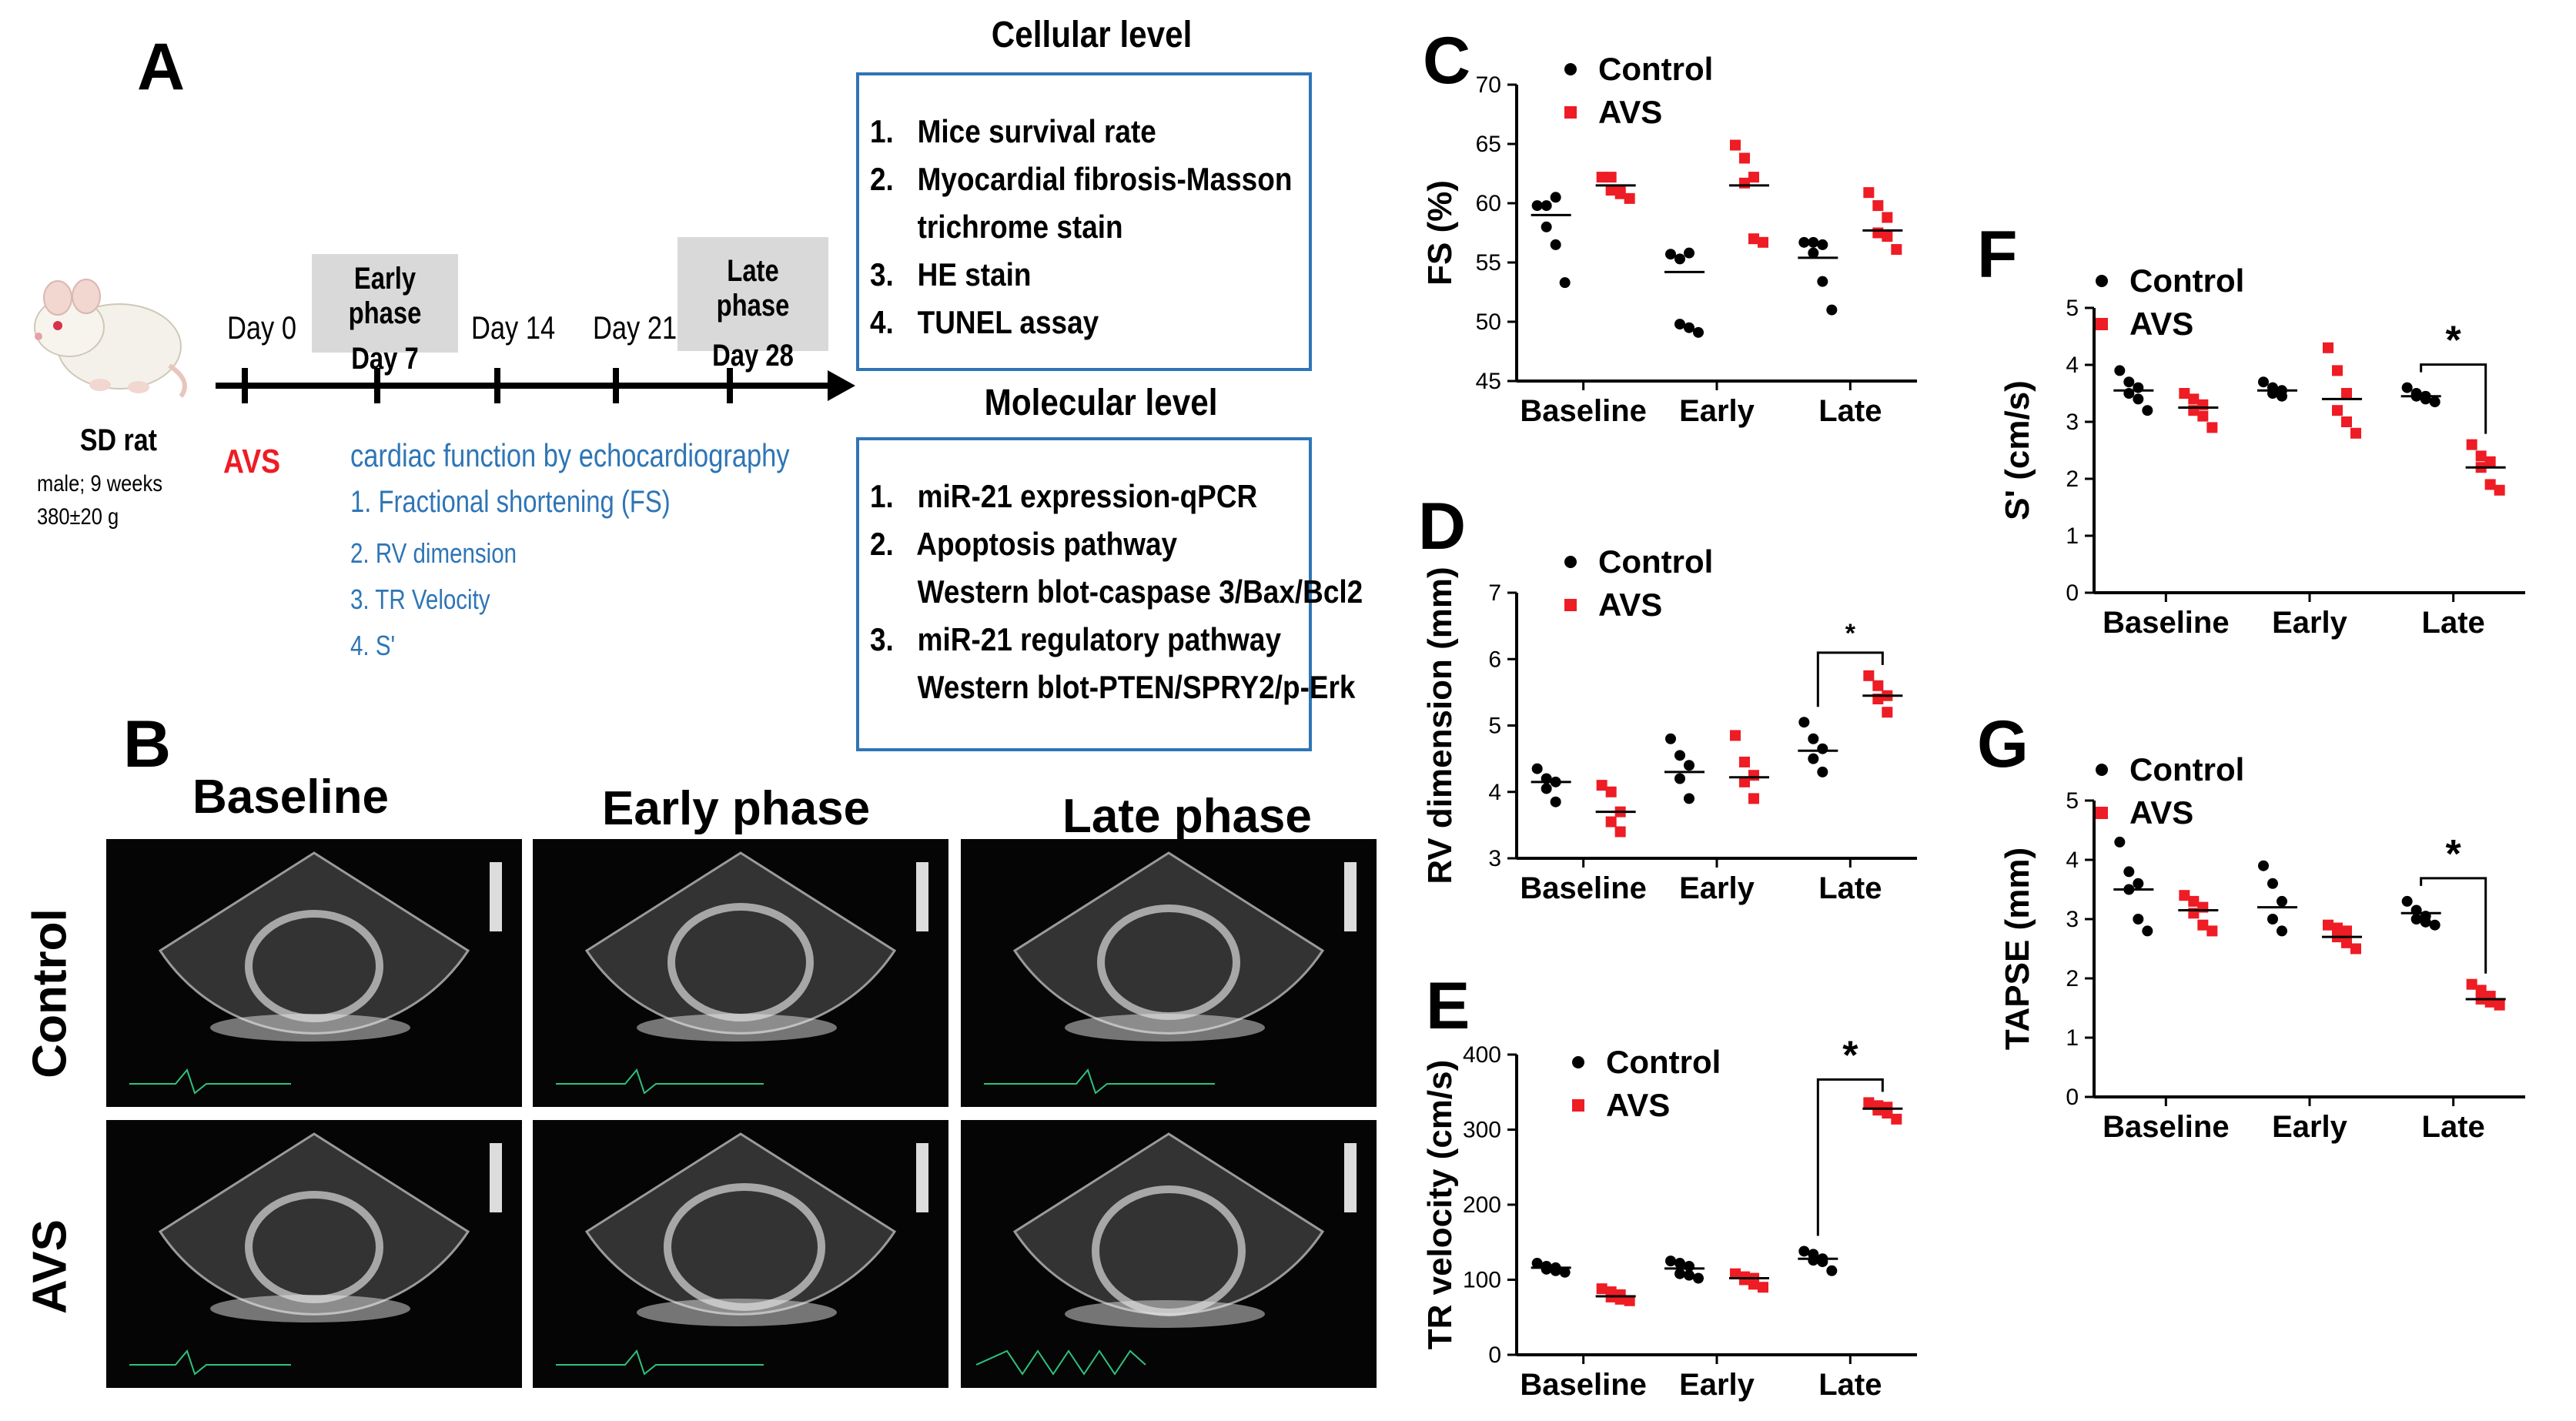  Describe the element at coordinates (2003, 744) in the screenshot. I see `panel-g-label: G` at that location.